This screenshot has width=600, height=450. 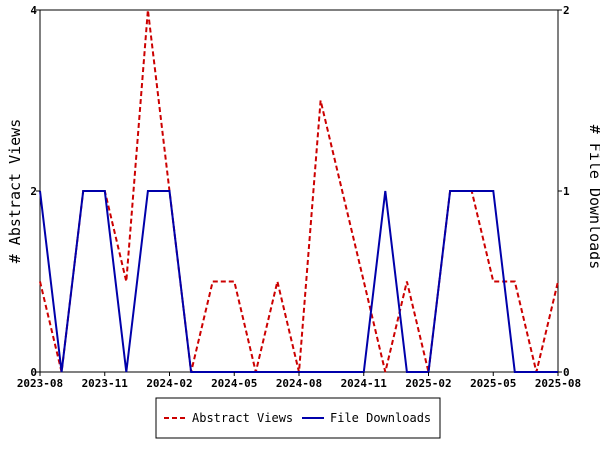 What do you see at coordinates (242, 418) in the screenshot?
I see `legend-label-abstract-views: Abstract Views` at bounding box center [242, 418].